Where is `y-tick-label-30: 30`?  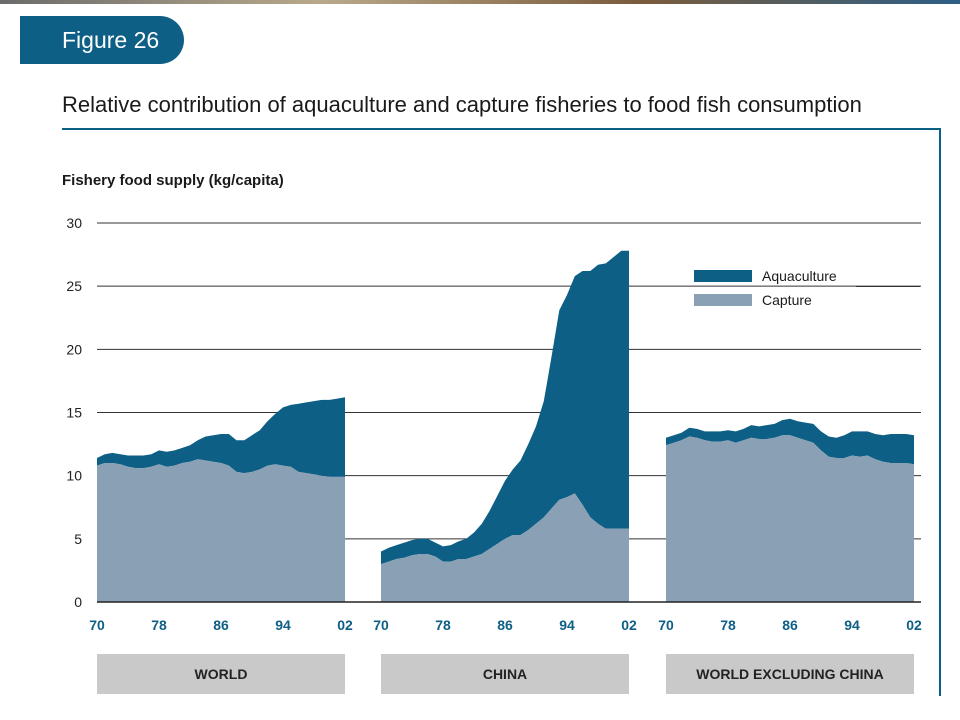
y-tick-label-30: 30 is located at coordinates (74, 223).